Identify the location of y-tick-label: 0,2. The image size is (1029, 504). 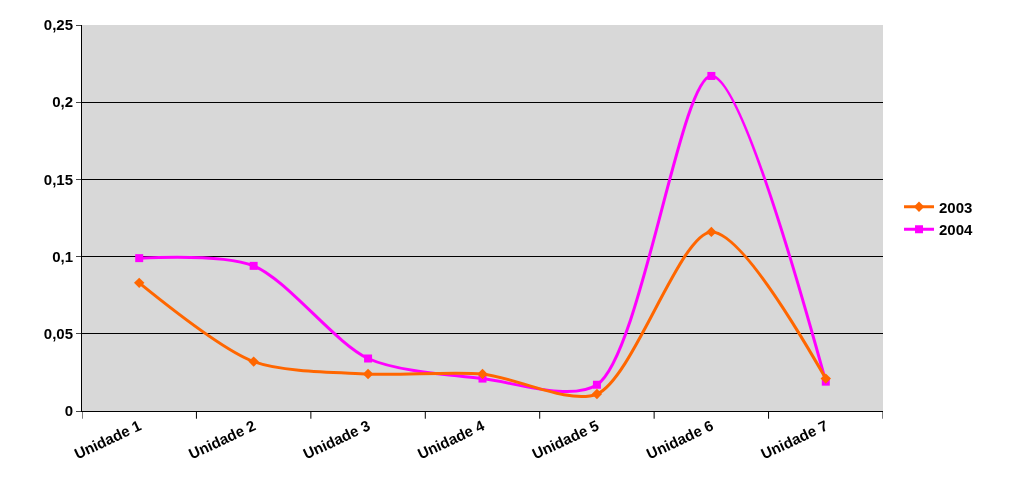
(62, 102).